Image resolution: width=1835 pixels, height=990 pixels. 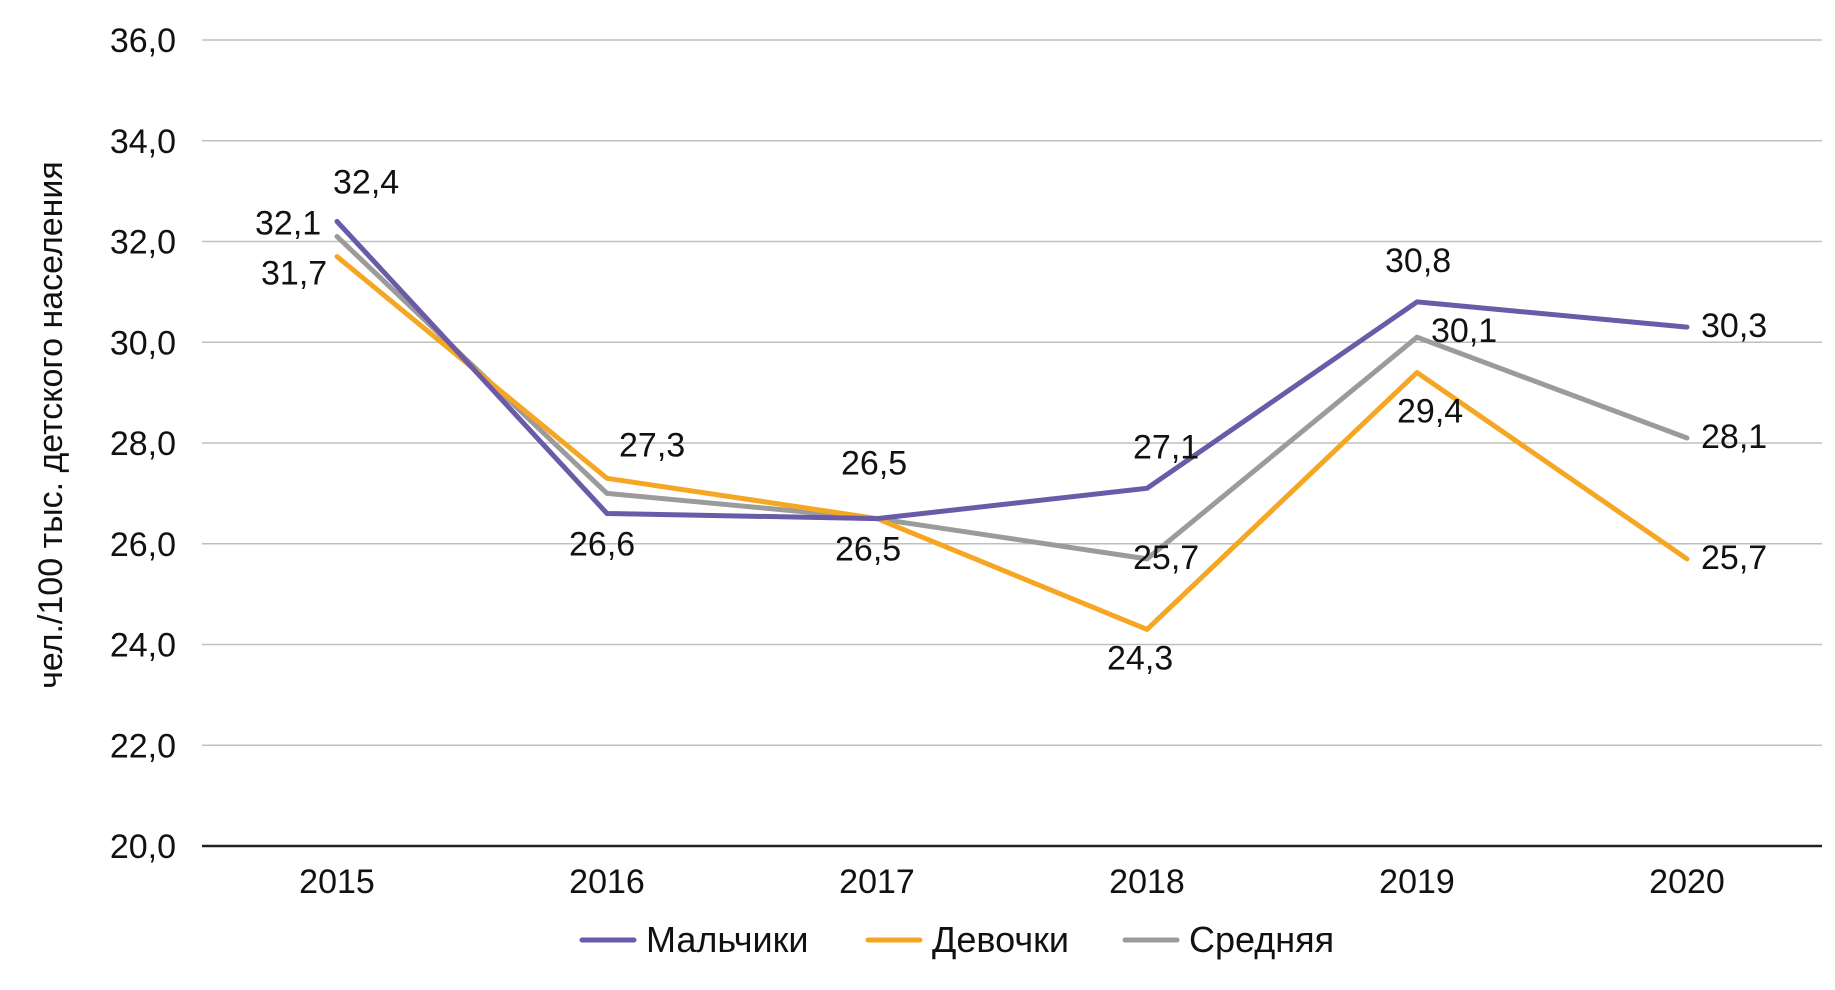 What do you see at coordinates (1430, 411) in the screenshot?
I see `data-label: 29,4` at bounding box center [1430, 411].